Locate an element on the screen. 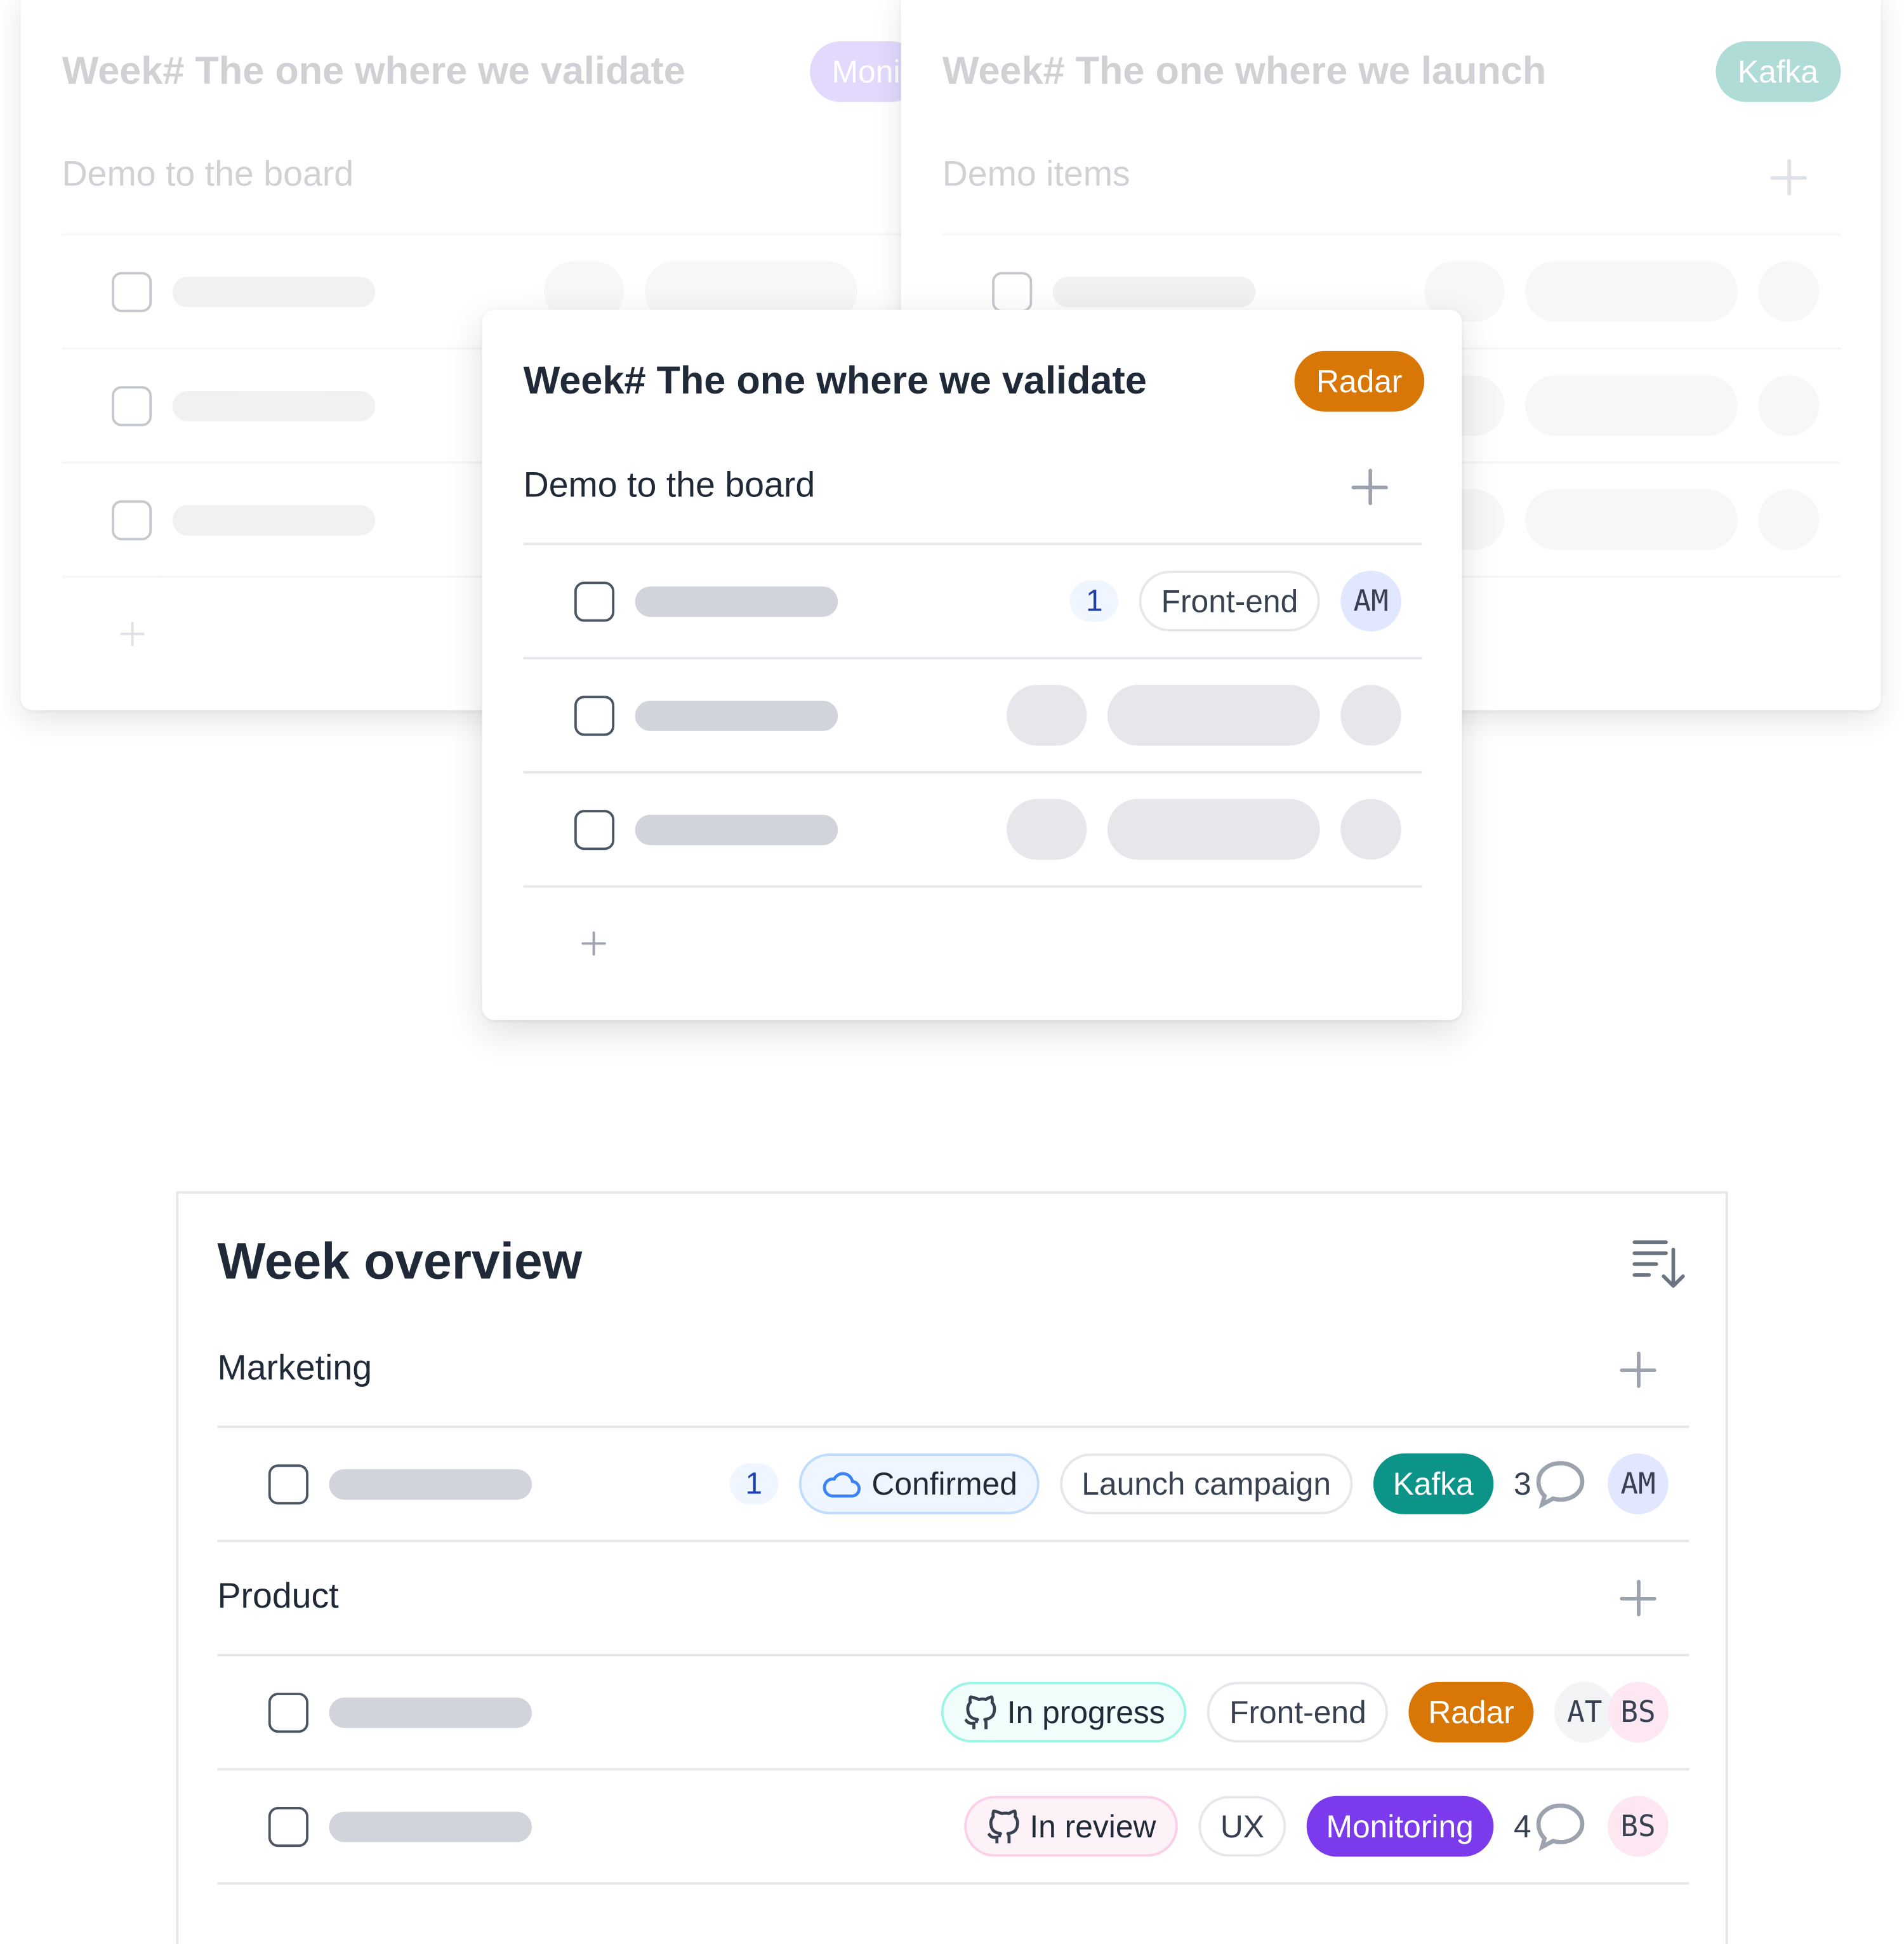 Image resolution: width=1904 pixels, height=1944 pixels. sort-descending-icon is located at coordinates (1658, 1263).